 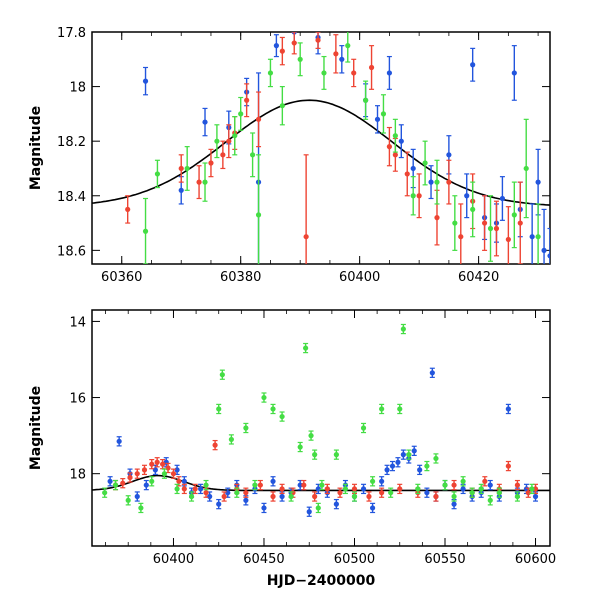 I want to click on bottom-x-tick-label: 60550, so click(x=444, y=559).